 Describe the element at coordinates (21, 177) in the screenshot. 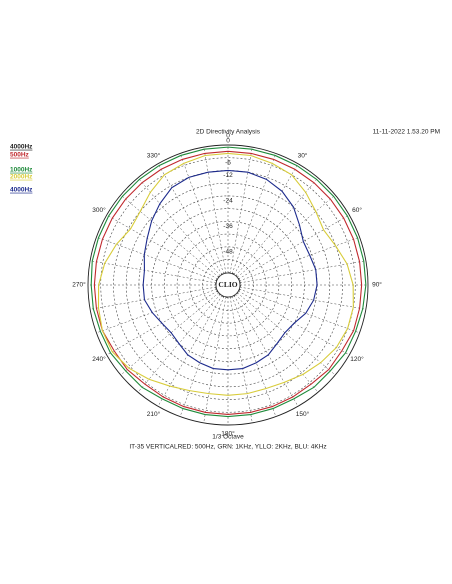

I see `legend-entry: 2000Hz` at that location.